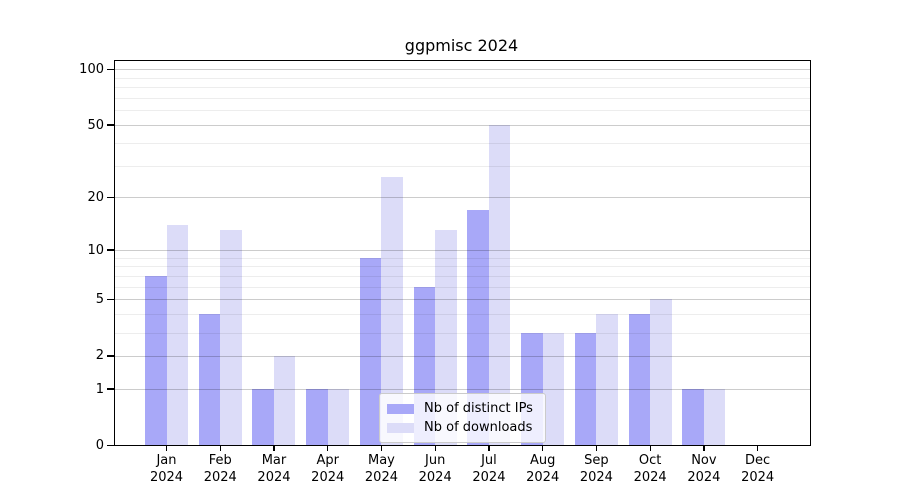  I want to click on x-tick-label-line: Dec, so click(758, 460).